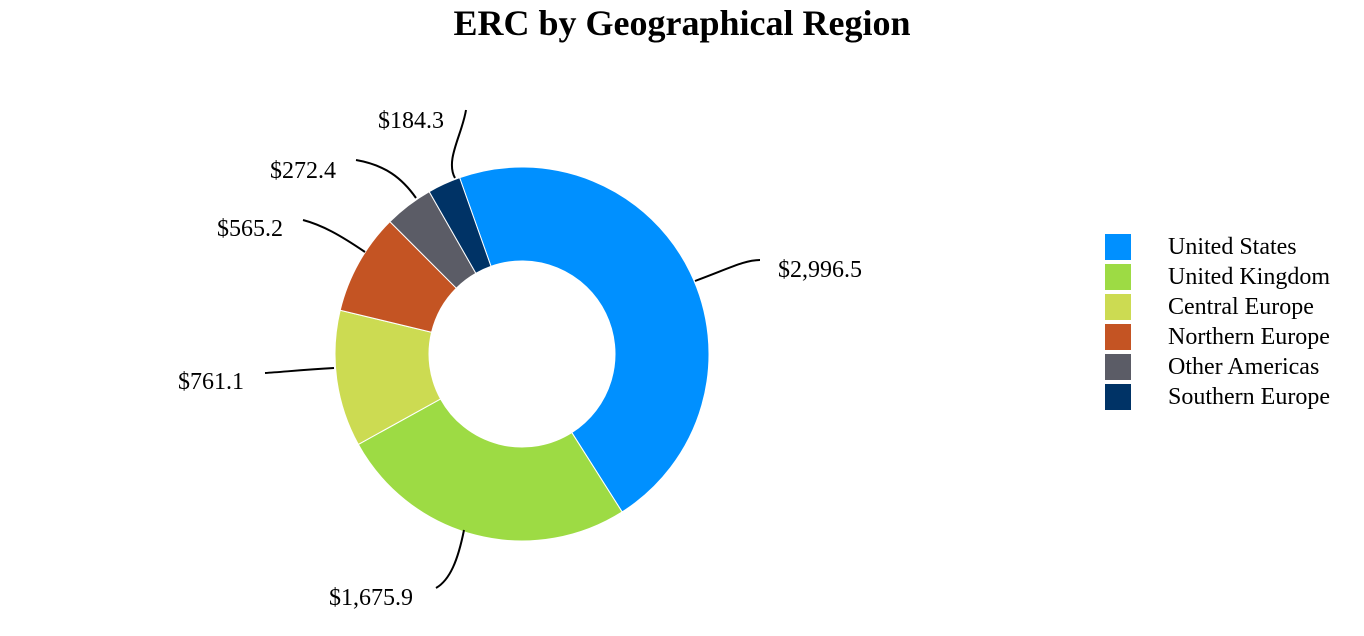 The height and width of the screenshot is (636, 1364). Describe the element at coordinates (211, 382) in the screenshot. I see `data-label-central-europe: $761.1` at that location.